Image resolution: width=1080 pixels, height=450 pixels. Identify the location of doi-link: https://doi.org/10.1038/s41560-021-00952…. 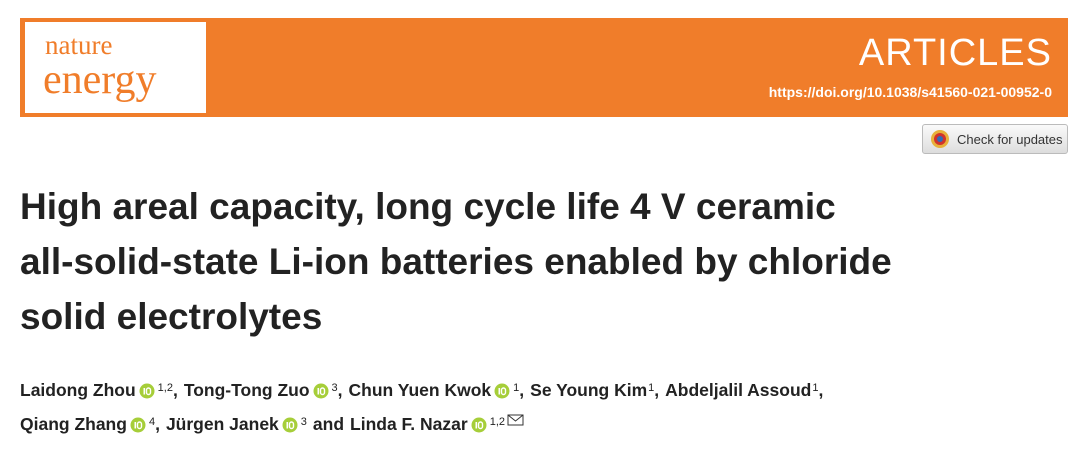
(910, 92).